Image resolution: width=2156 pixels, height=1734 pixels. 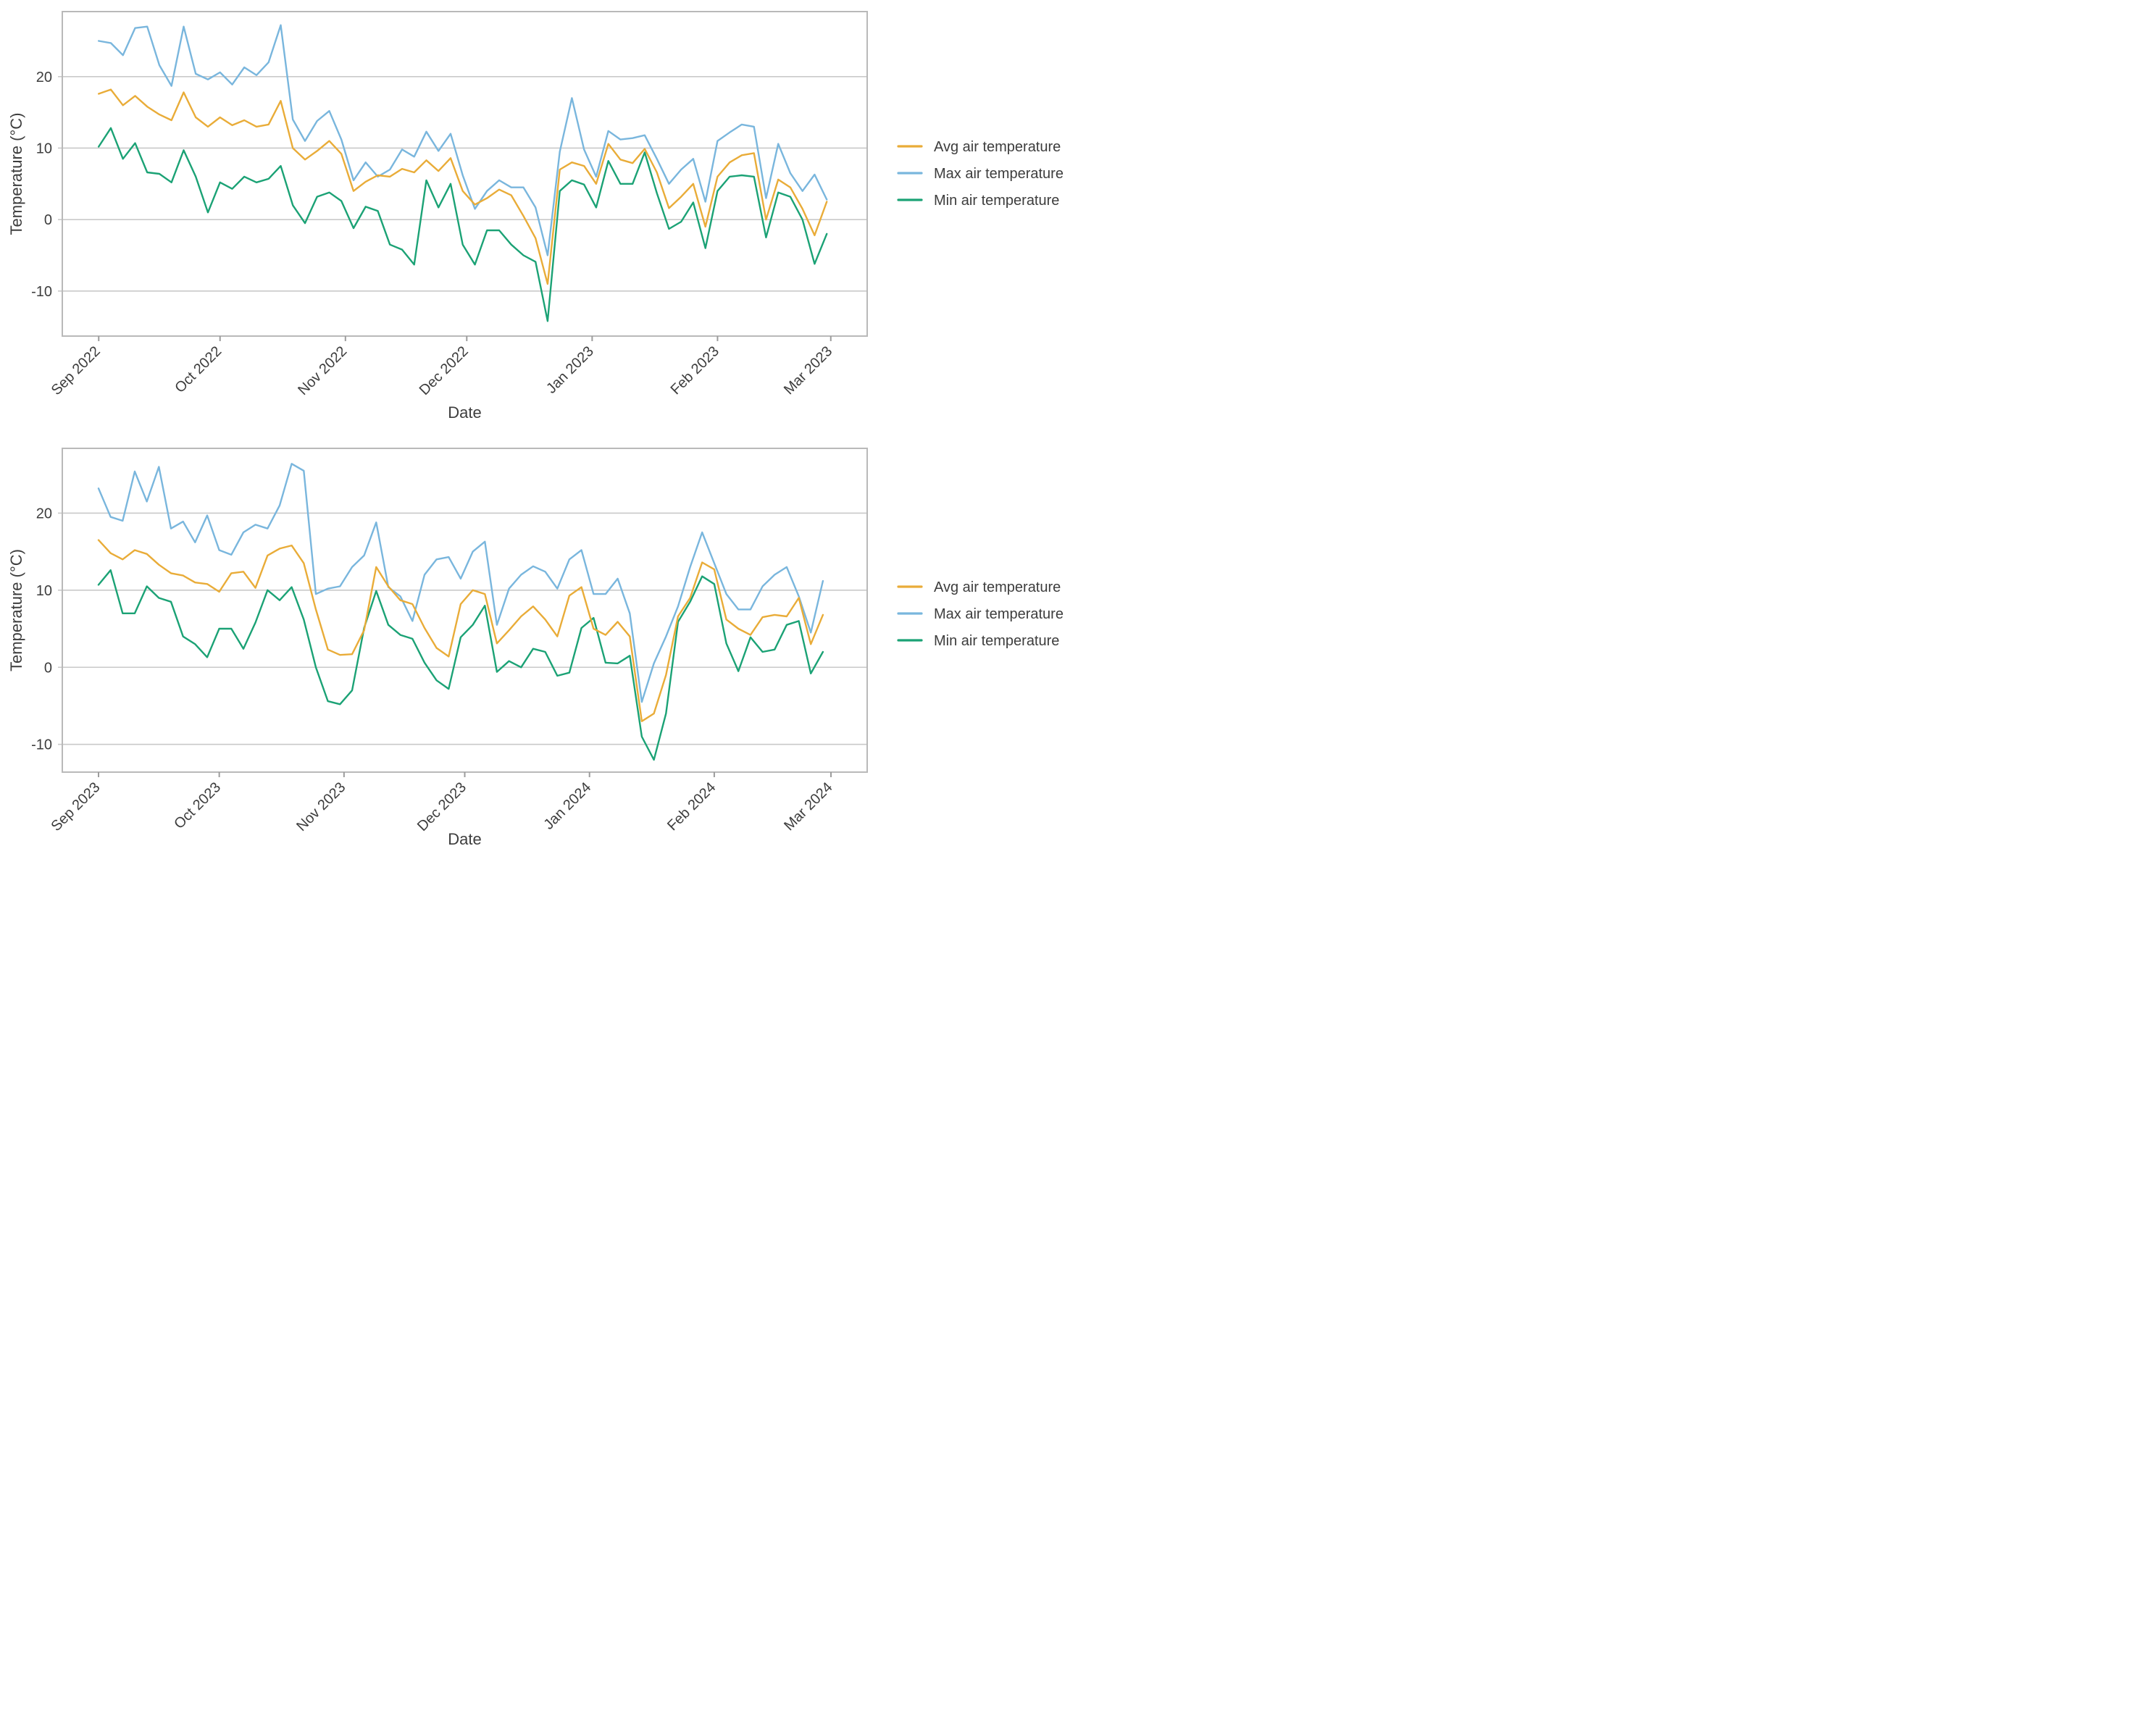 I want to click on x-tick-label: Feb 2024, so click(x=692, y=807).